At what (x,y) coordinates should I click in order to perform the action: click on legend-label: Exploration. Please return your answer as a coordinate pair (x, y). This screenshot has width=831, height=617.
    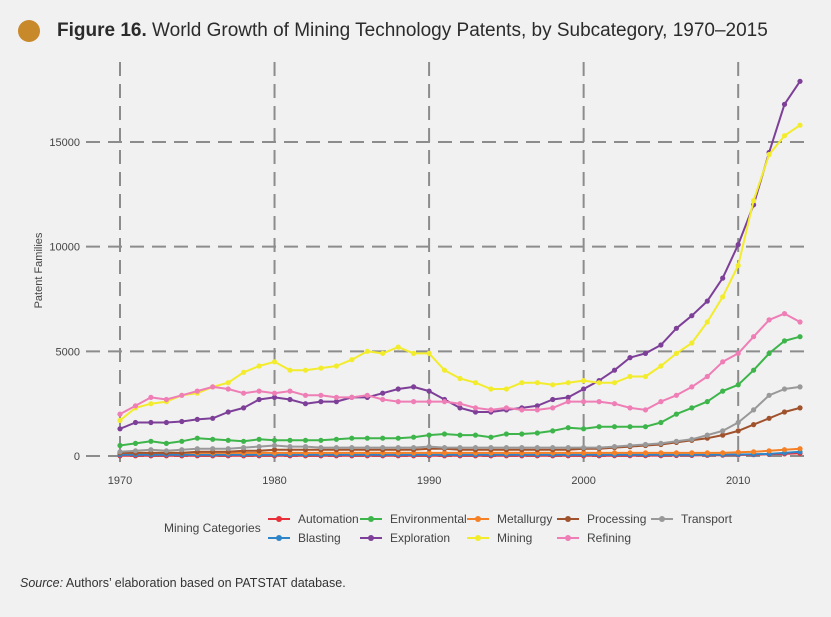
    Looking at the image, I should click on (420, 538).